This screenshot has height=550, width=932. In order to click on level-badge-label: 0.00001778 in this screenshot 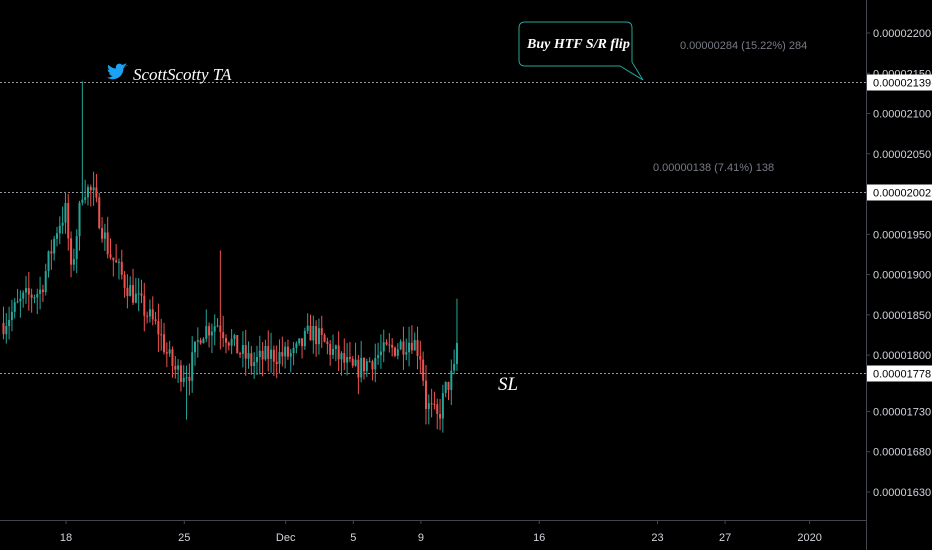, I will do `click(902, 375)`.